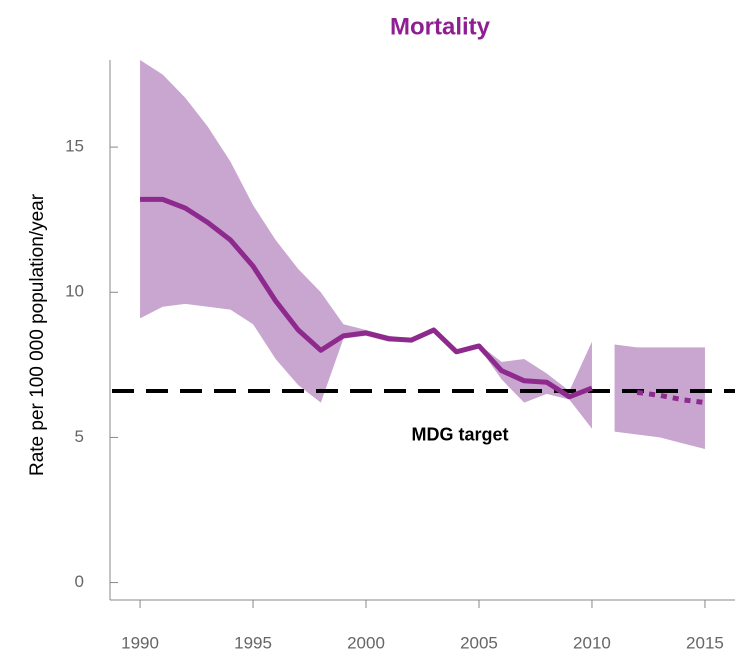  What do you see at coordinates (705, 642) in the screenshot?
I see `x-tick-label: 2015` at bounding box center [705, 642].